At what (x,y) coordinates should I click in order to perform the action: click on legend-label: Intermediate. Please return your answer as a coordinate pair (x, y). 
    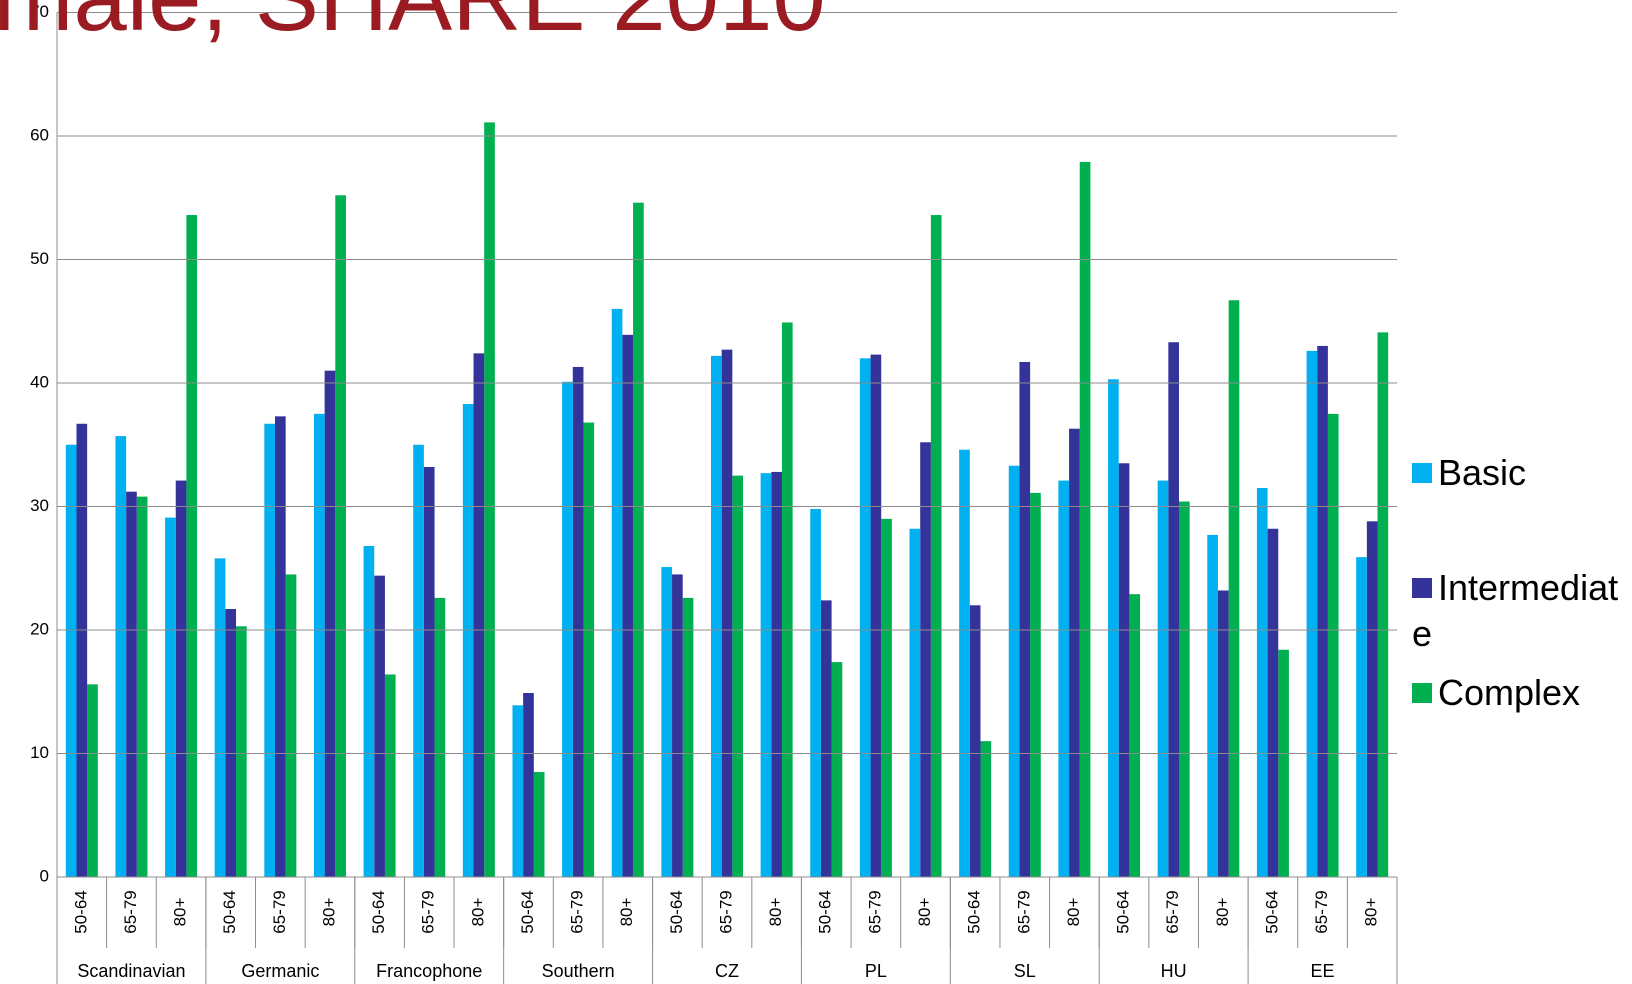
    Looking at the image, I should click on (1515, 610).